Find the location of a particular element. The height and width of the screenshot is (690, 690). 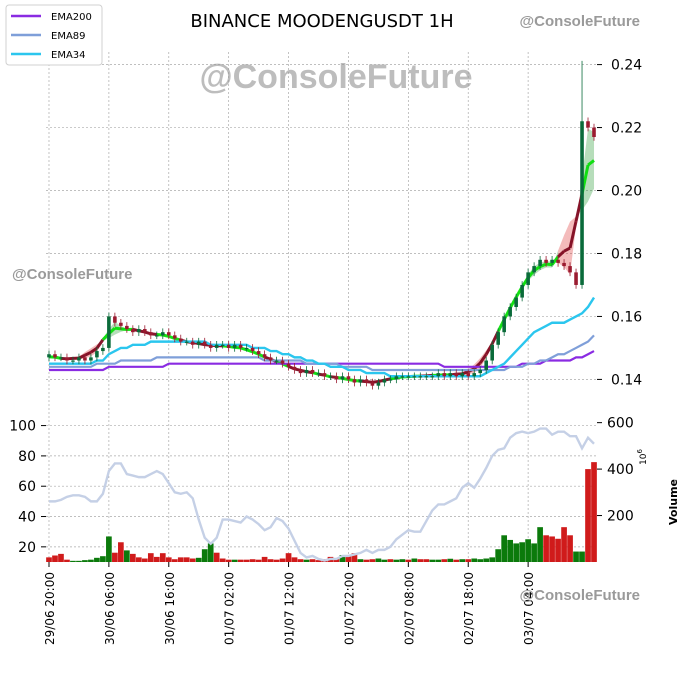

x-tick-label: 01/07 02:00 is located at coordinates (230, 608).